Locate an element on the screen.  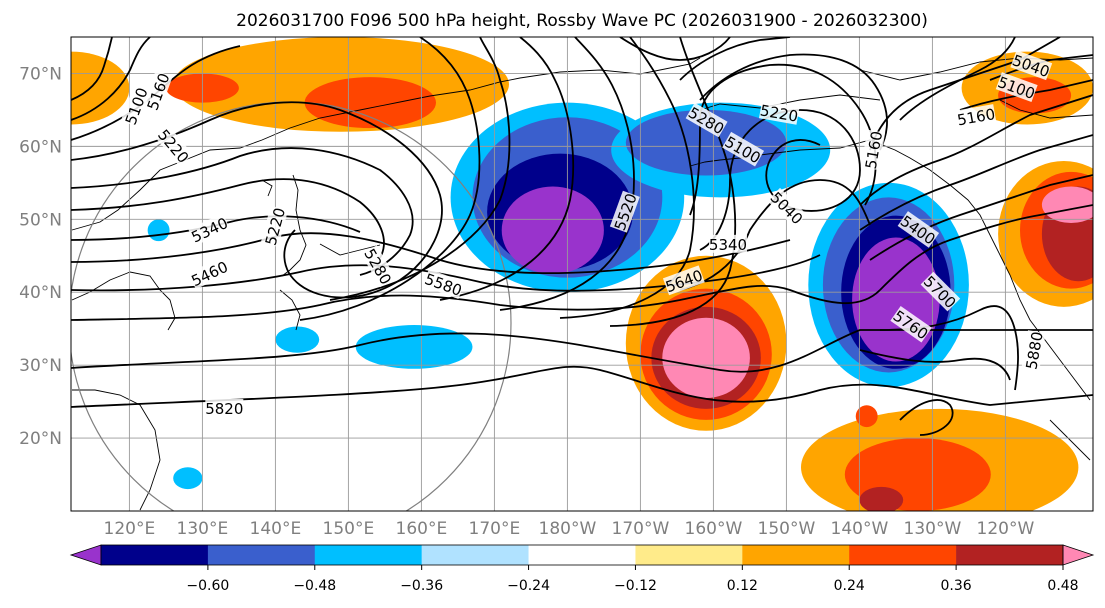
contour-label-text: 5340 is located at coordinates (728, 245).